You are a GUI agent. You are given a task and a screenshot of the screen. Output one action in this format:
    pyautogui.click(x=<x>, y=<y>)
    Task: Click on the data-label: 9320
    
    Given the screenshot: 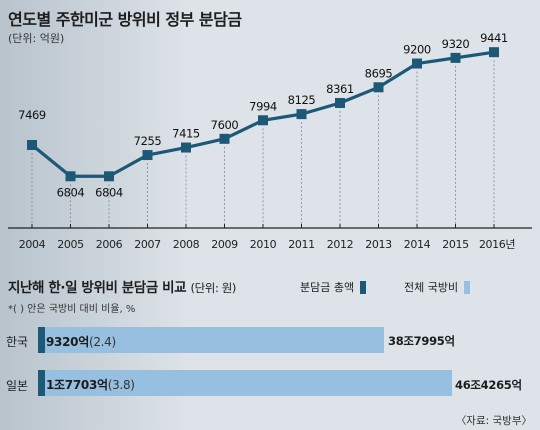 What is the action you would take?
    pyautogui.click(x=456, y=44)
    